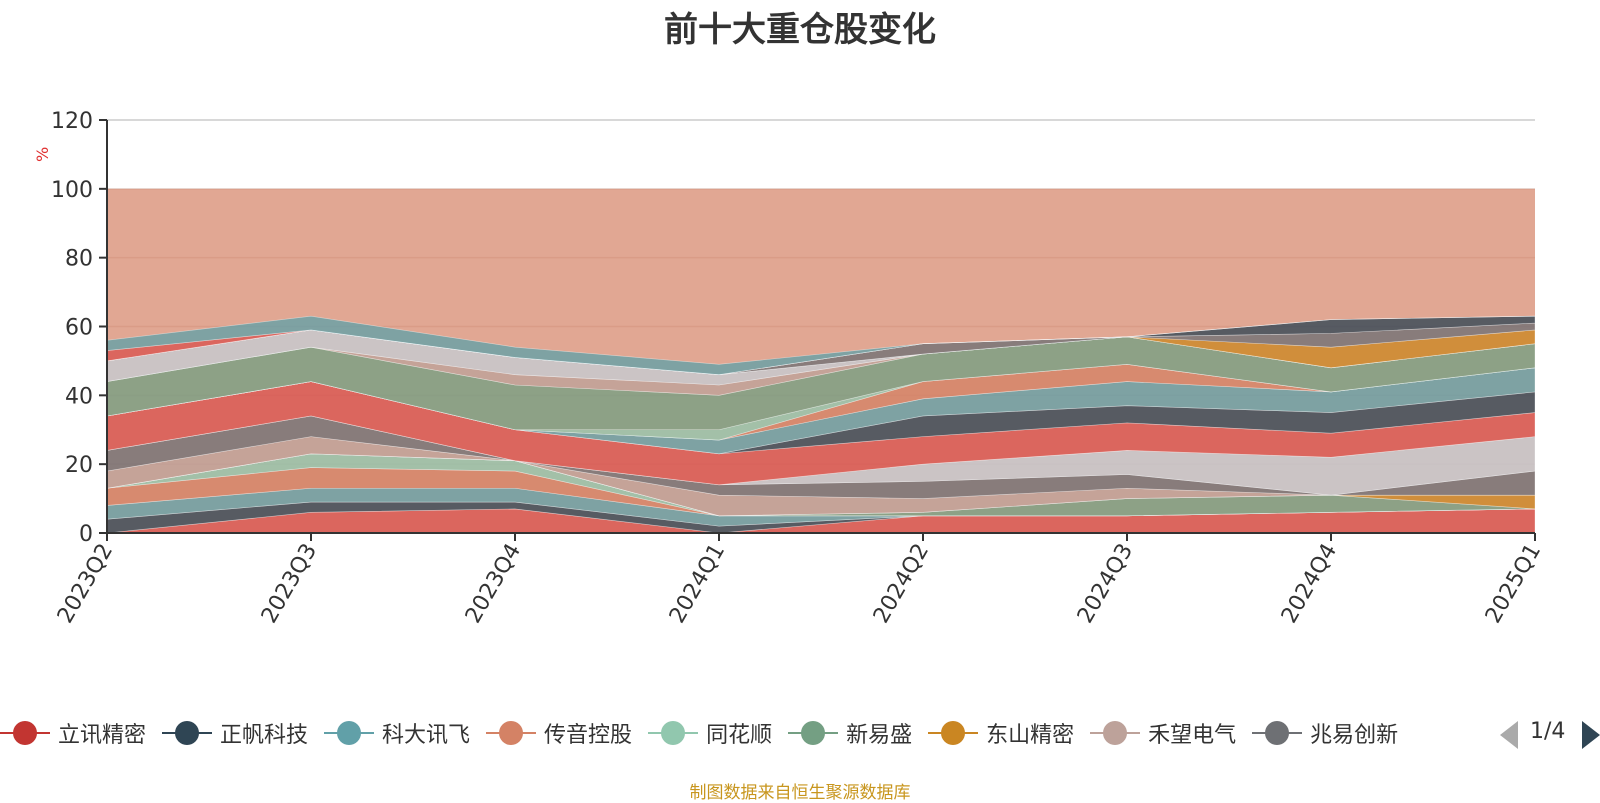 The image size is (1600, 803). I want to click on legend-item: 新易盛, so click(850, 733).